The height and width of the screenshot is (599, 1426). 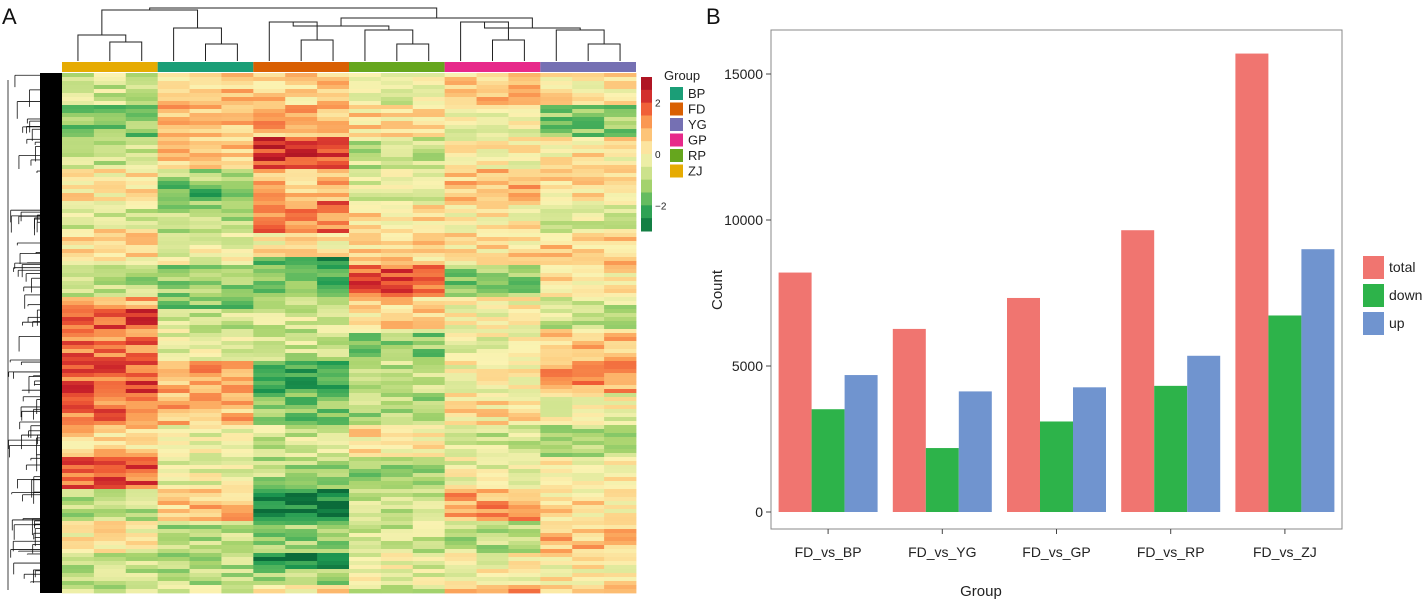 What do you see at coordinates (658, 104) in the screenshot?
I see `scale-tick-label: 2` at bounding box center [658, 104].